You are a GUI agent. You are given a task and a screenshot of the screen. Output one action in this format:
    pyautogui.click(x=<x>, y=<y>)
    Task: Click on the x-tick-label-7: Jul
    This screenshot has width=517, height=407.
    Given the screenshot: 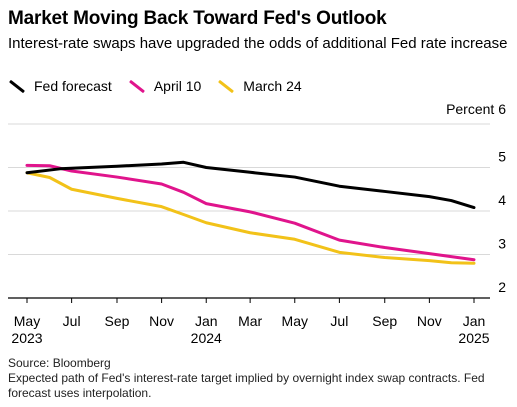 What is the action you would take?
    pyautogui.click(x=339, y=321)
    